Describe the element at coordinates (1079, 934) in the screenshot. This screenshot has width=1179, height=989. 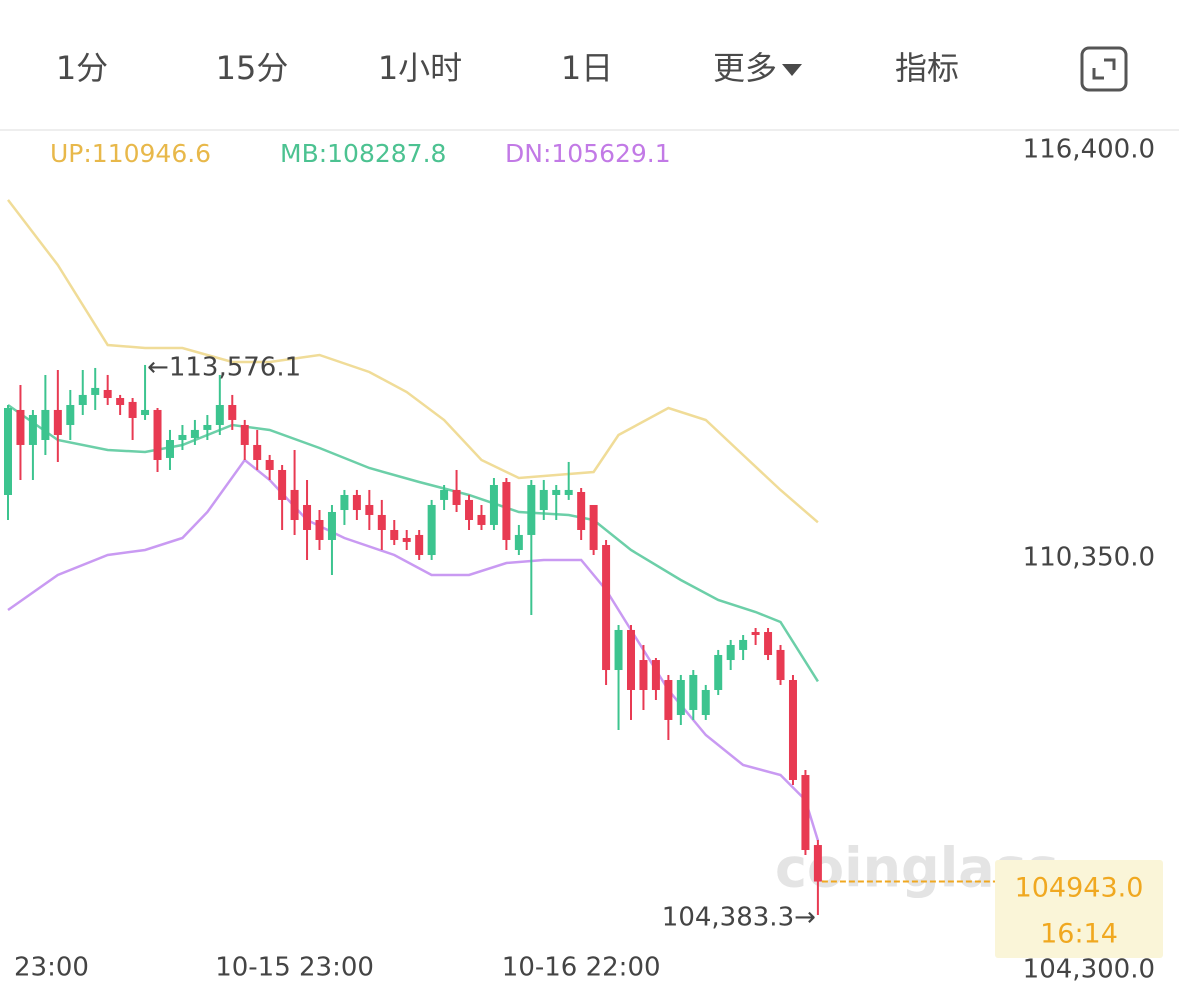
I see `countdown: 16:14` at that location.